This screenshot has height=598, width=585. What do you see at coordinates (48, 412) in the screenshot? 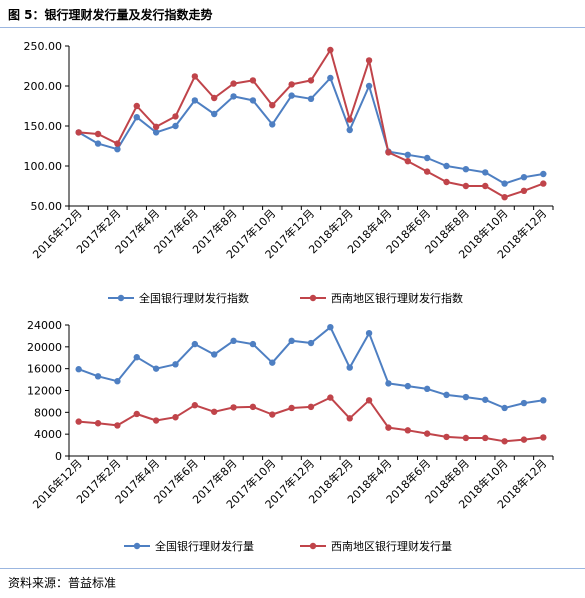
I see `y-tick-label: 8000` at bounding box center [48, 412].